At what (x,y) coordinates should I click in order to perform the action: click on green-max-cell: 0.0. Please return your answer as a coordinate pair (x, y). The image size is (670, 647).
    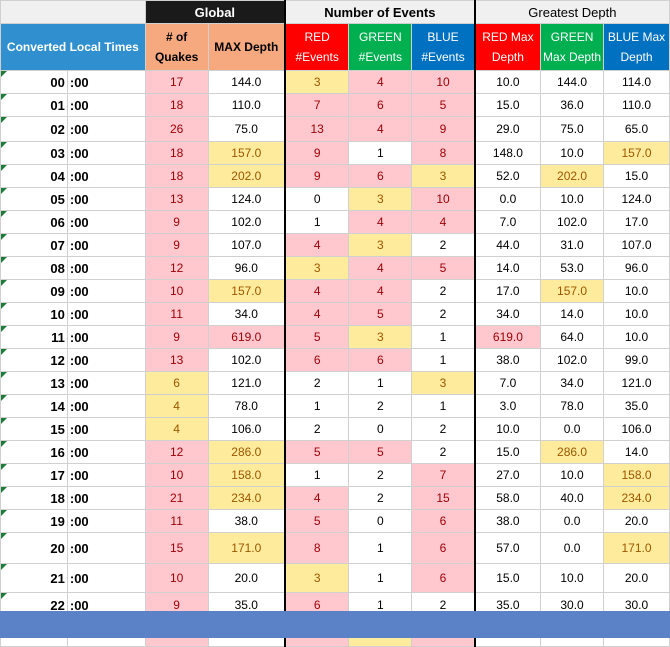
    Looking at the image, I should click on (572, 429).